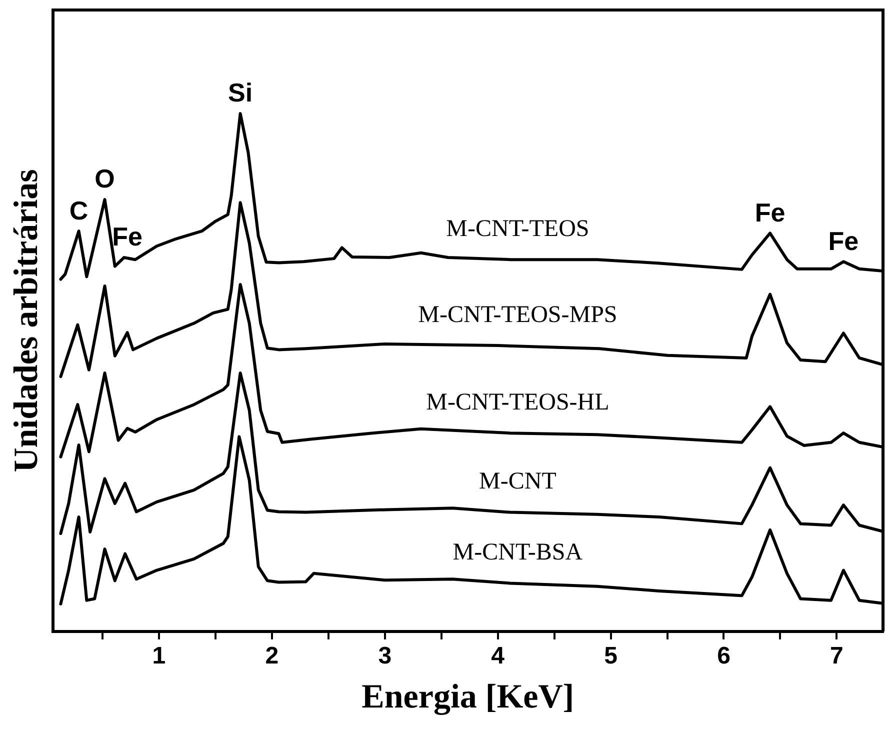  What do you see at coordinates (498, 656) in the screenshot?
I see `x-tick-label: 4` at bounding box center [498, 656].